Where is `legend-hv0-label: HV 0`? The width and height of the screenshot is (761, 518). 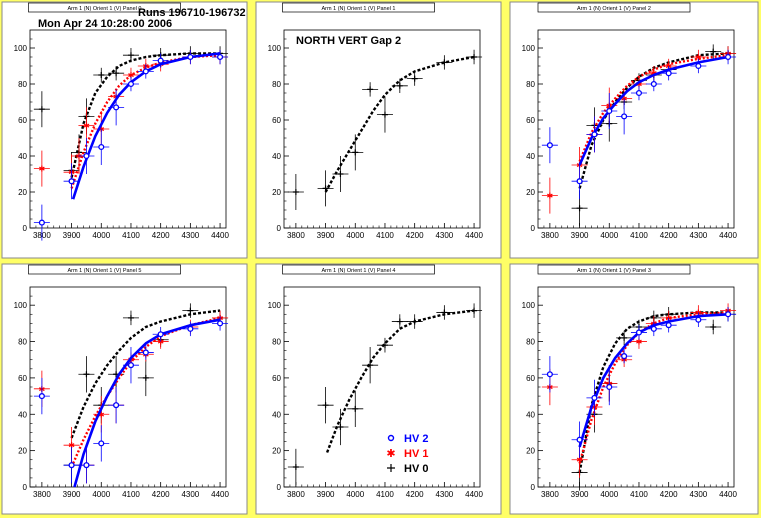
legend-hv0-label: HV 0 is located at coordinates (416, 469).